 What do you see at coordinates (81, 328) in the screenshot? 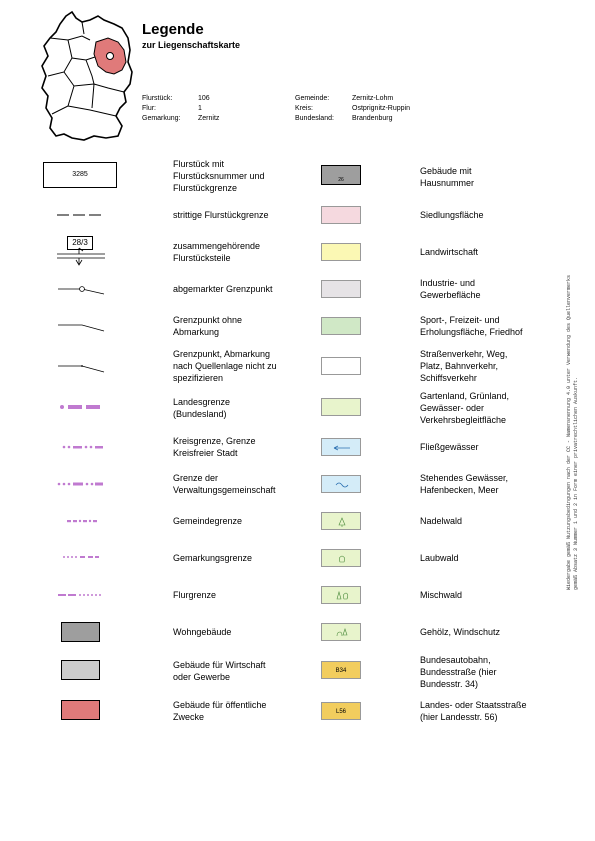
I see `grenzpunkt-ohne-symbol` at bounding box center [81, 328].